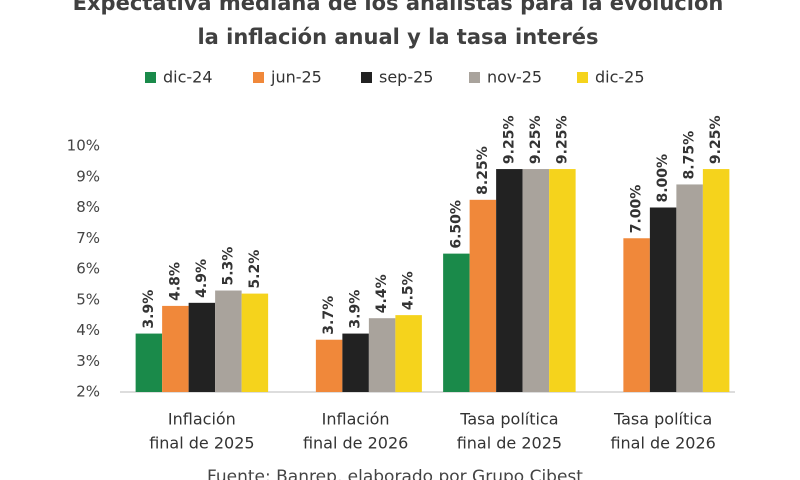 This screenshot has width=800, height=480. I want to click on y-tick-label: 4%, so click(88, 330).